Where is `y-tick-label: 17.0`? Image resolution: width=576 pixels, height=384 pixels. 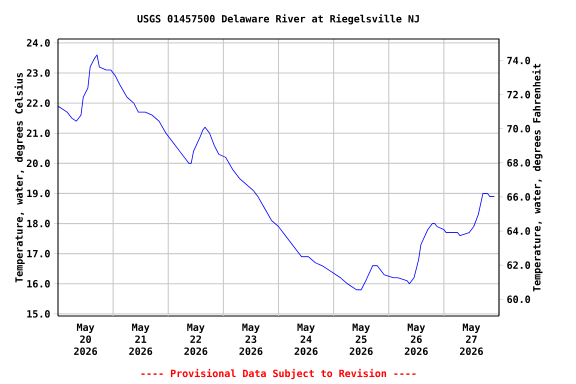
y-tick-label: 17.0 is located at coordinates (38, 254).